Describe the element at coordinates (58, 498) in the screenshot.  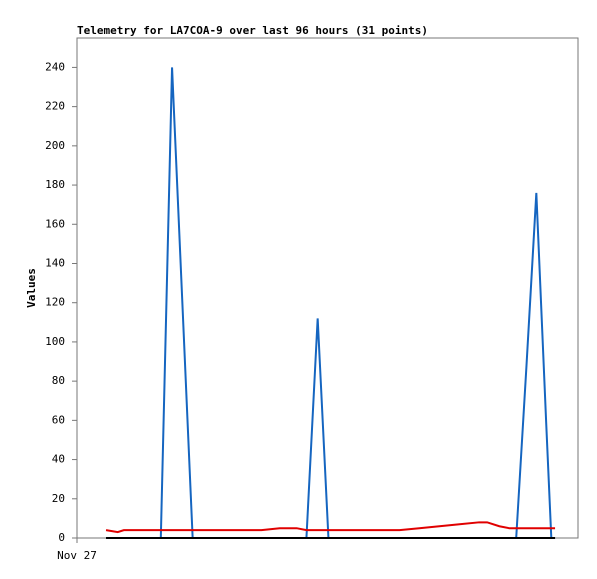
I see `y-tick-label: 20` at that location.